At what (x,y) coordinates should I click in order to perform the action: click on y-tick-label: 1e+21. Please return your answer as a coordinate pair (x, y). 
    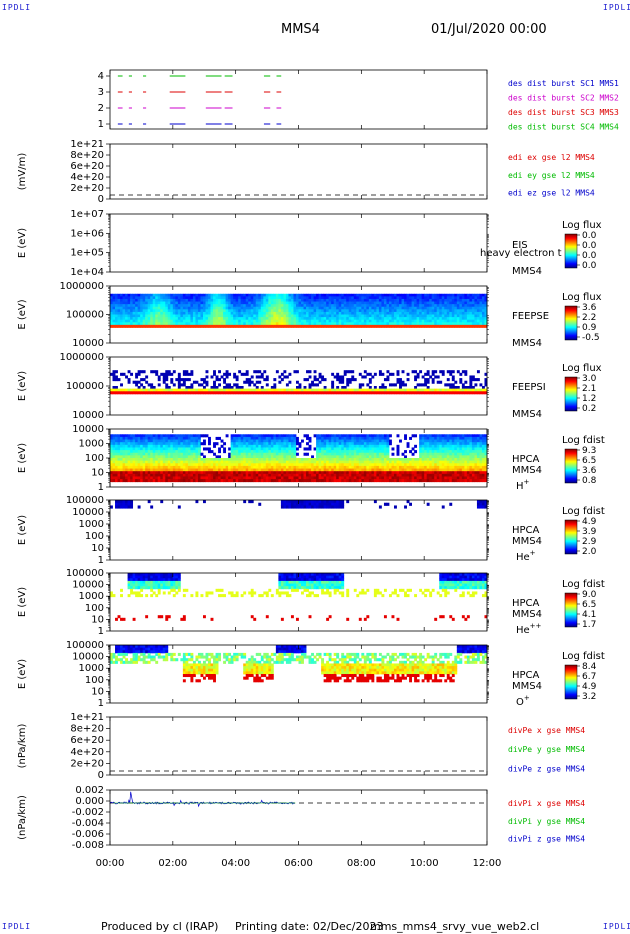
    Looking at the image, I should click on (87, 144).